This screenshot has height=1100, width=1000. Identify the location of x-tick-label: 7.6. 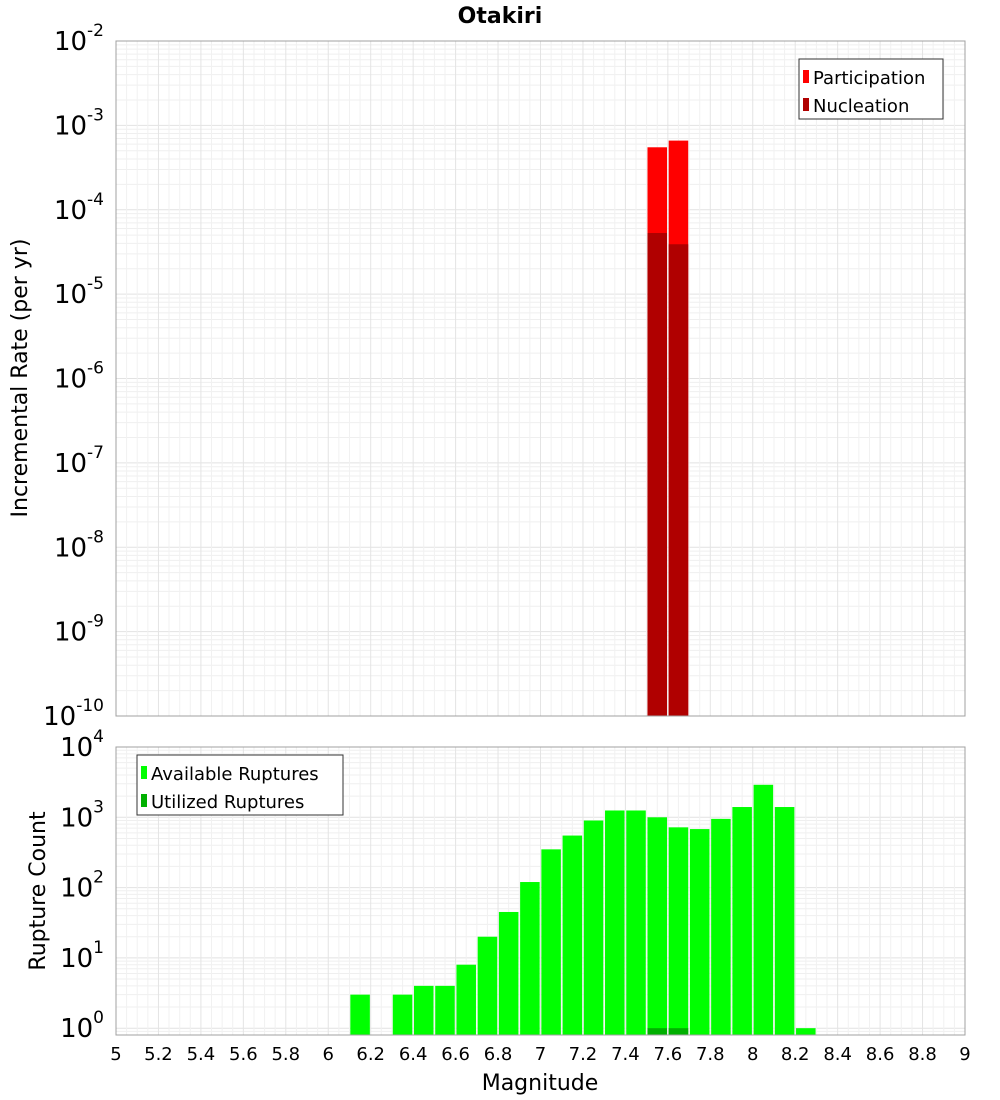
(668, 1054).